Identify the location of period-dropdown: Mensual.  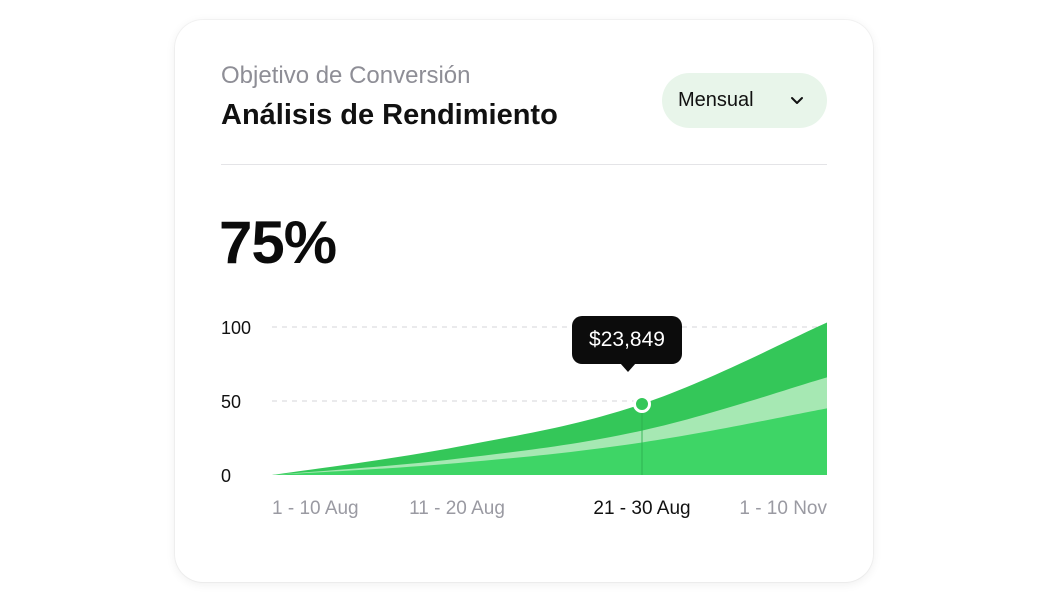
(744, 100).